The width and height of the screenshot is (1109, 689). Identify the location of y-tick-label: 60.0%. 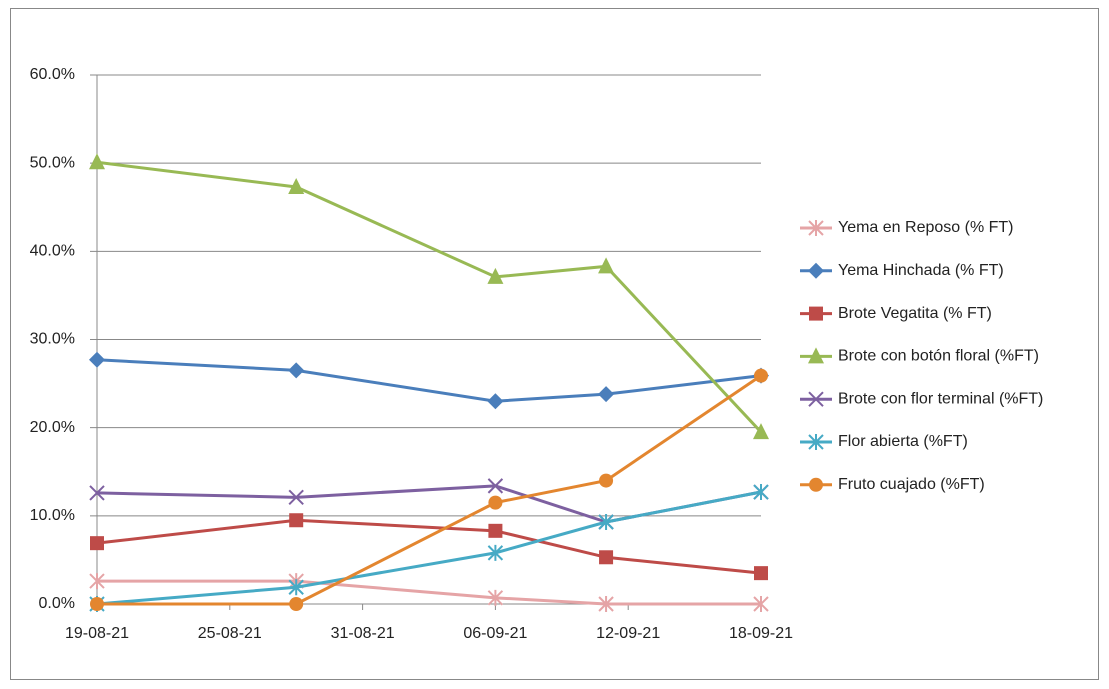
(52, 74).